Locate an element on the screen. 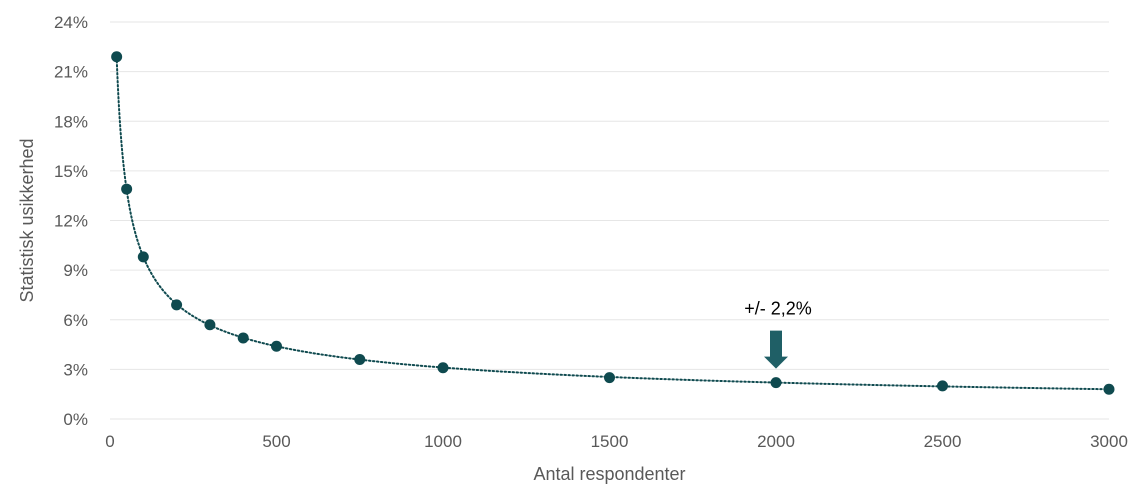 The image size is (1137, 491). x-tick-label: 500 is located at coordinates (276, 441).